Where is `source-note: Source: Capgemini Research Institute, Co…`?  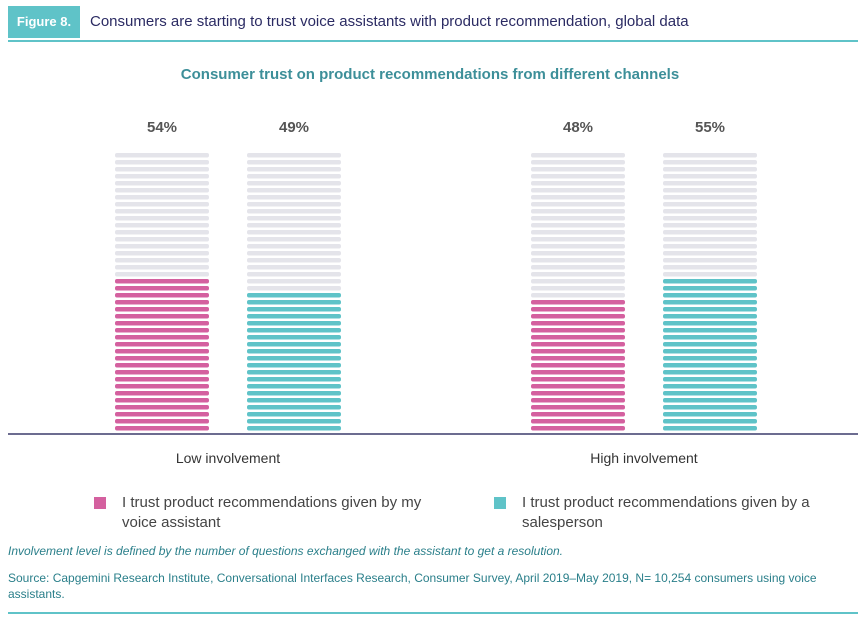 source-note: Source: Capgemini Research Institute, Co… is located at coordinates (412, 586).